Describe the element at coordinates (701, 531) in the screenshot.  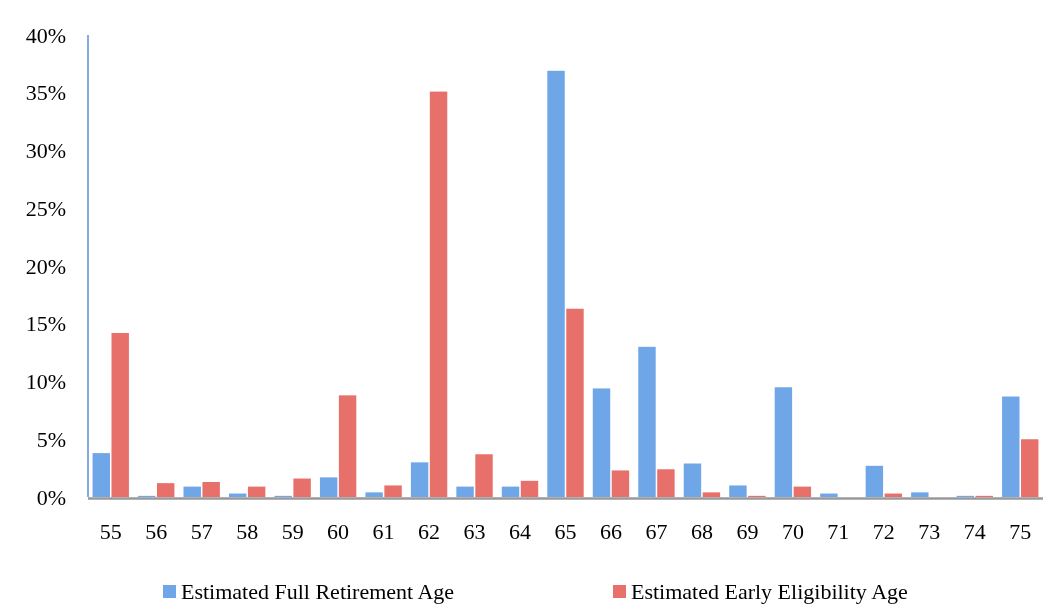
I see `x-tick-label: 68` at that location.